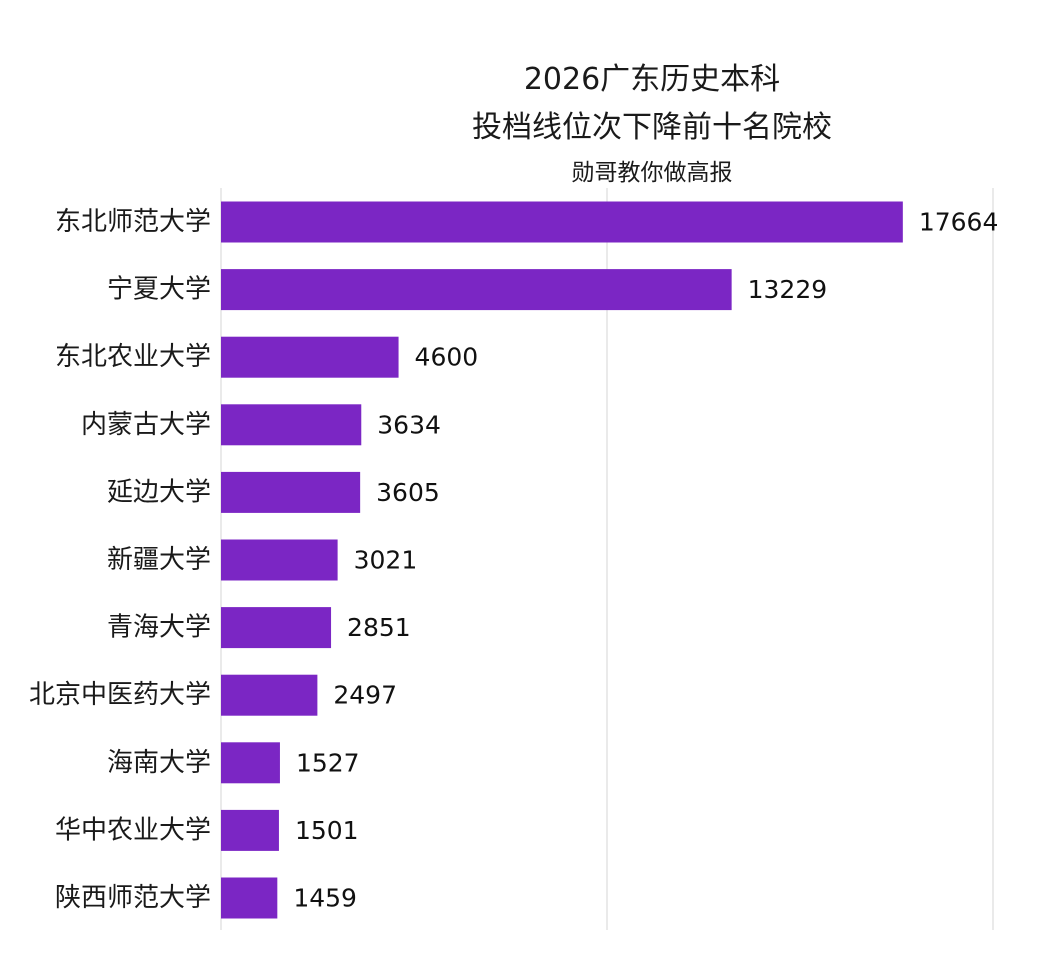 The image size is (1064, 956). I want to click on category-label: 东北农业大学, so click(133, 357).